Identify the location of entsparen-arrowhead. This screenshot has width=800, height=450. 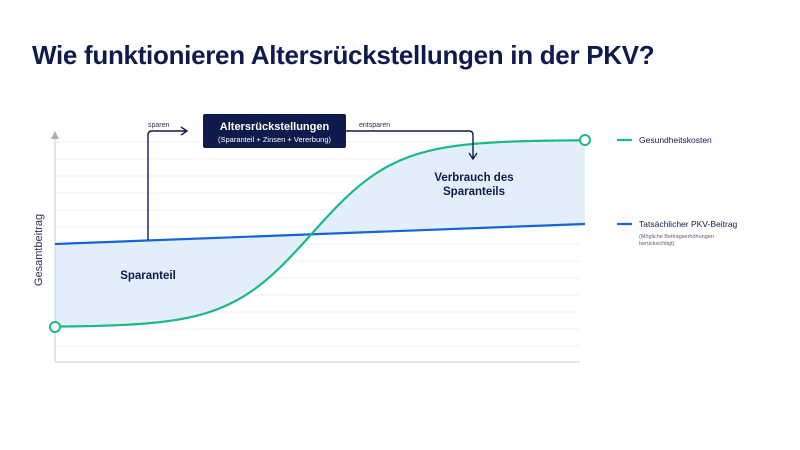
(473, 156).